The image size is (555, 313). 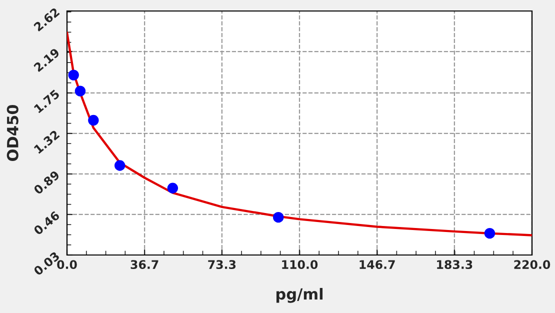 What do you see at coordinates (144, 264) in the screenshot?
I see `x-tick-label: 36.7` at bounding box center [144, 264].